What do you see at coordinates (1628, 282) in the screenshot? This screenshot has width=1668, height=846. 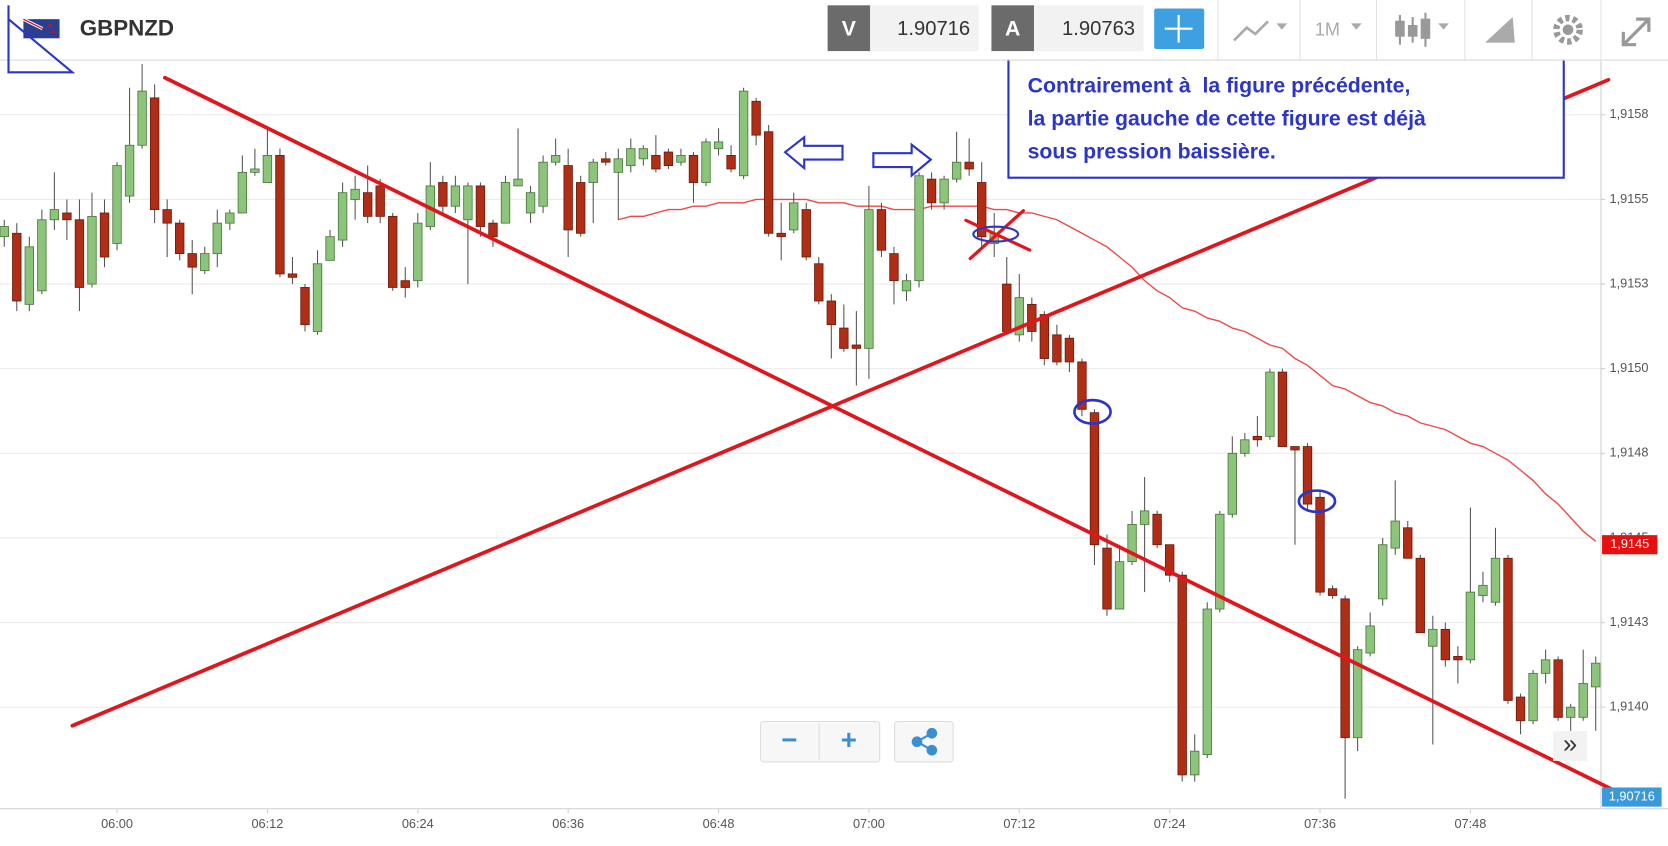 I see `y-tick-label: 1,9153` at bounding box center [1628, 282].